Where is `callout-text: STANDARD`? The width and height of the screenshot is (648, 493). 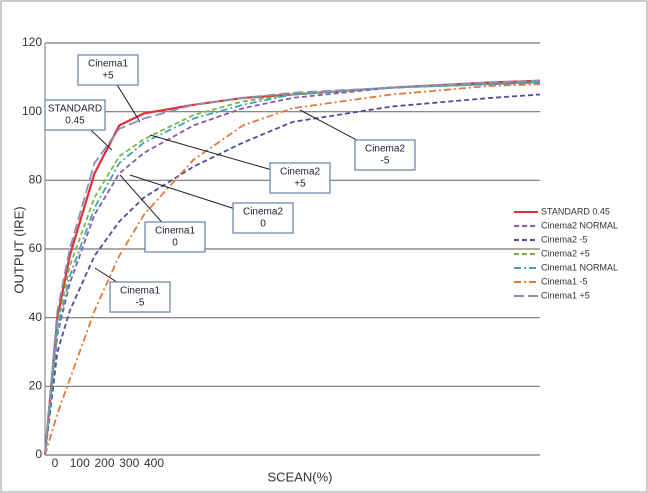 callout-text: STANDARD is located at coordinates (75, 109).